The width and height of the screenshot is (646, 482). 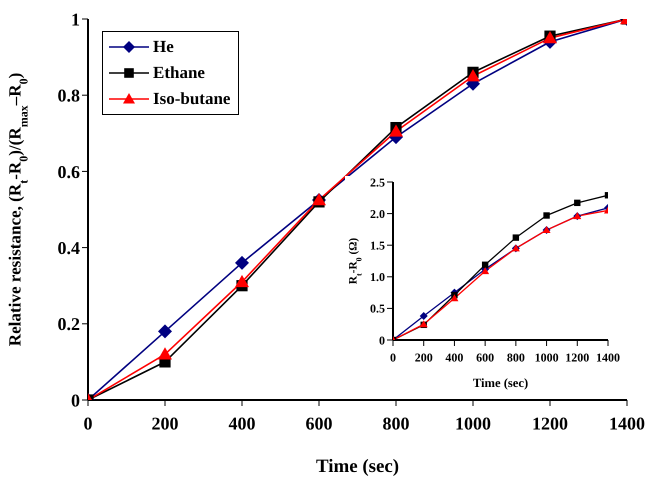 I want to click on y-tick-label: 1, so click(x=75, y=19).